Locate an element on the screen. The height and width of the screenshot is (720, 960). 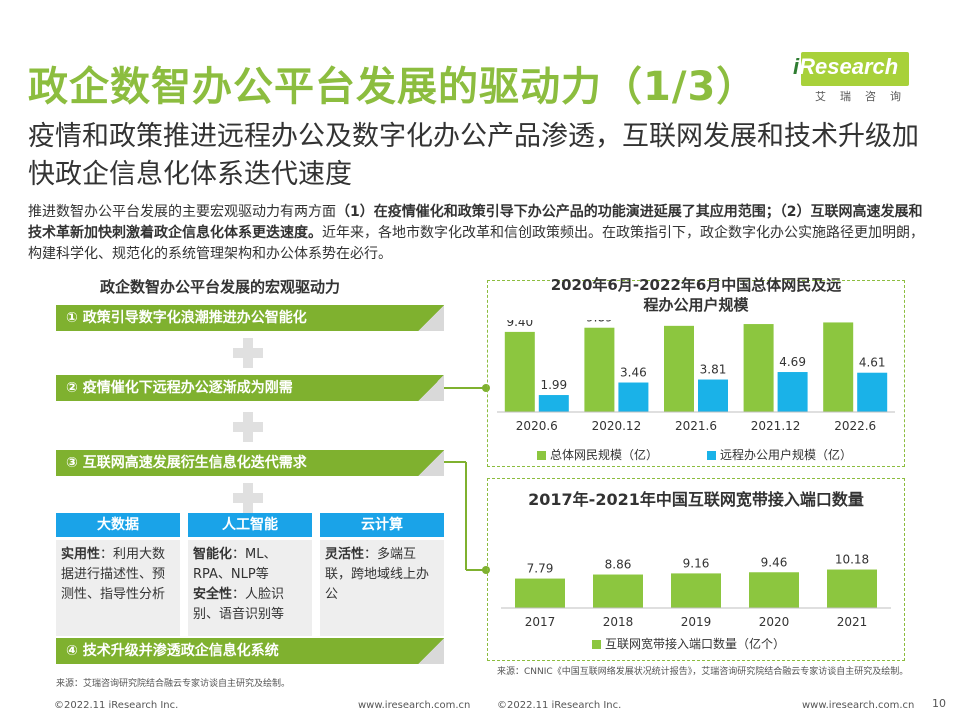
driver-technology: ④ 技术升级并渗透政企信息化系统 is located at coordinates (250, 651).